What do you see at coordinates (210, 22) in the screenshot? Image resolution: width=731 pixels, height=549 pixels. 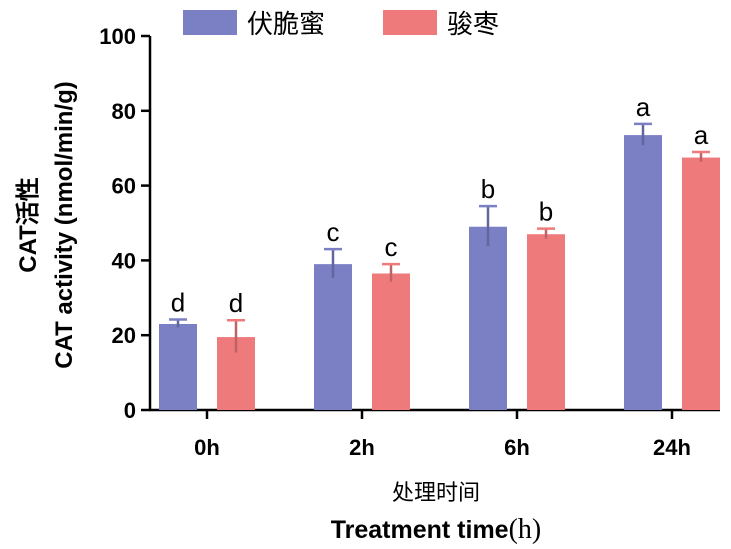 I see `legend-swatch-fucuimi` at bounding box center [210, 22].